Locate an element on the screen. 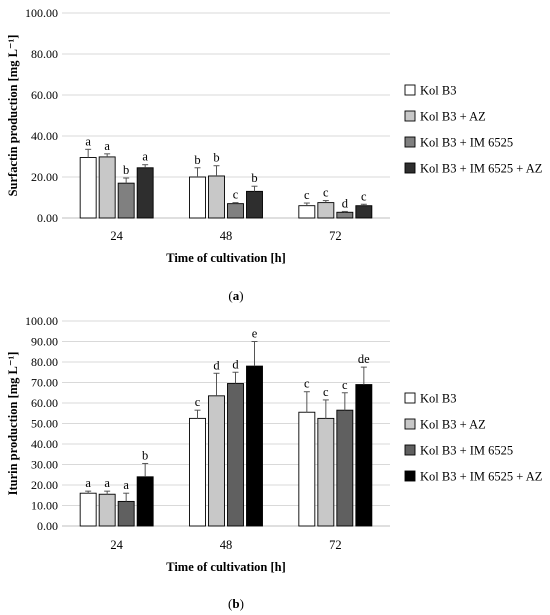 This screenshot has height=615, width=550. y-tick-label: 10.00 is located at coordinates (44, 506).